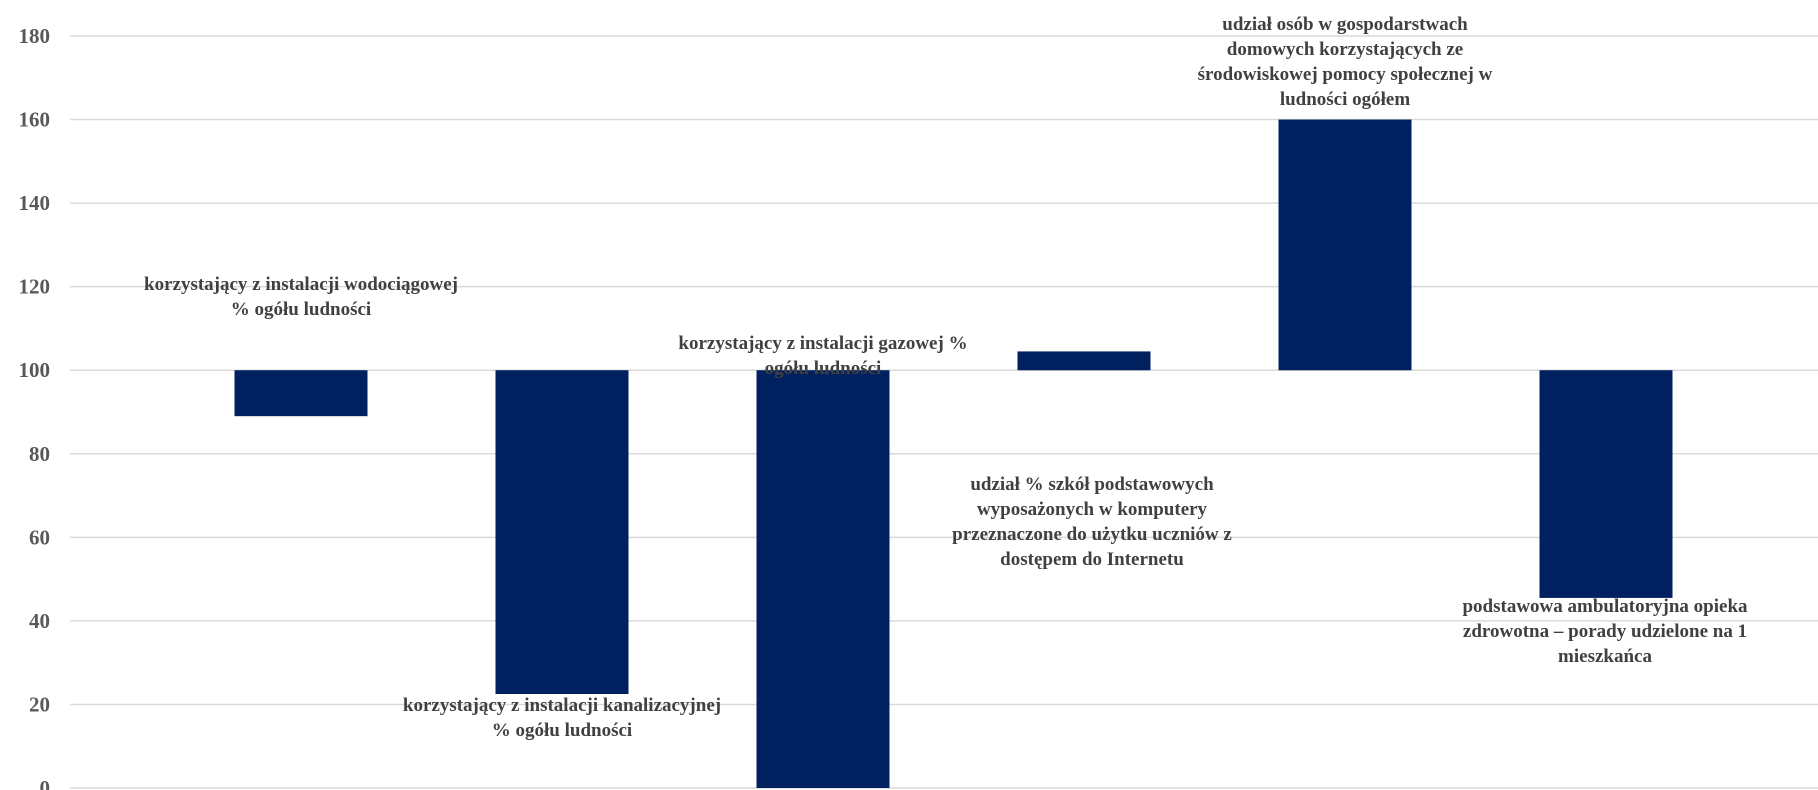 Image resolution: width=1818 pixels, height=790 pixels. I want to click on category-label-line: dostępem do Internetu, so click(1092, 559).